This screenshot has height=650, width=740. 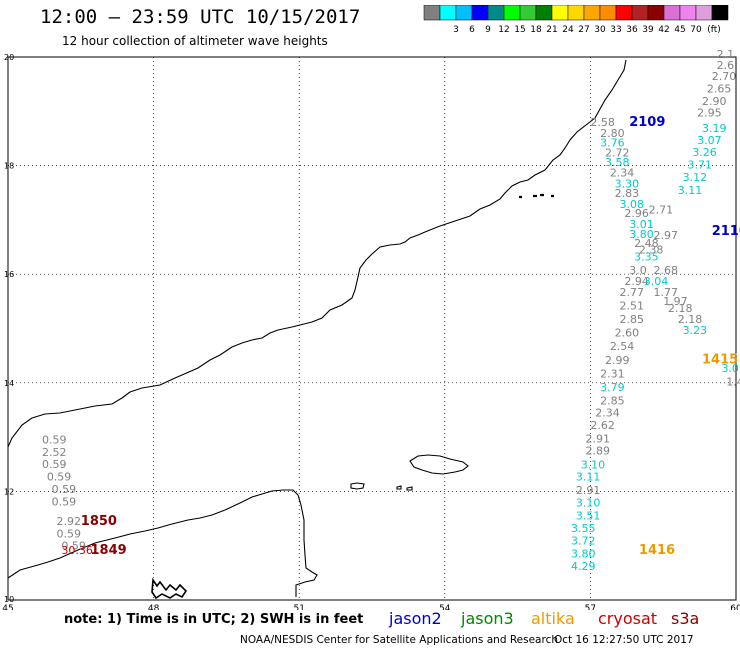 What do you see at coordinates (583, 30) in the screenshot?
I see `scale-label: 27` at bounding box center [583, 30].